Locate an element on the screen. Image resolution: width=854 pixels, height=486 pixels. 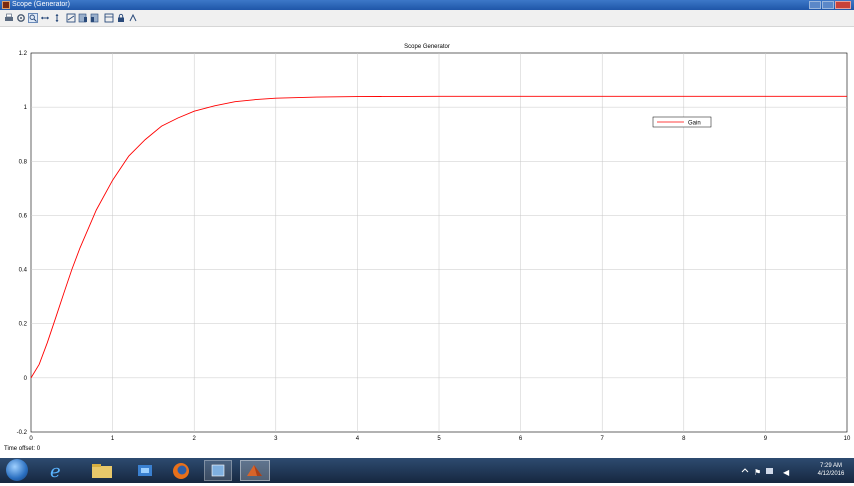
matlab-task is located at coordinates (255, 470).